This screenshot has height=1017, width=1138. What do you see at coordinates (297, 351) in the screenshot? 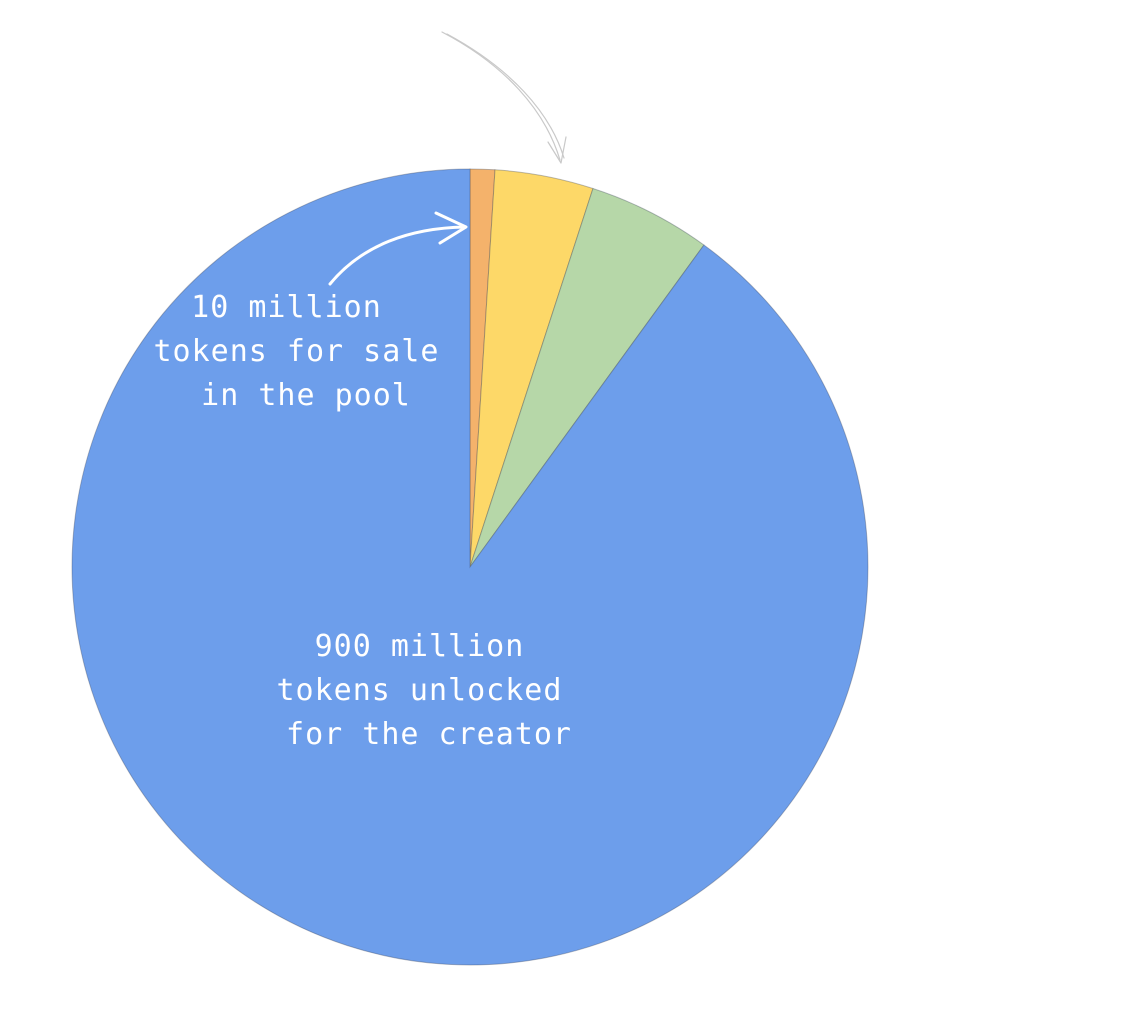
I see `annotation-pool-line-2: tokens for sale` at bounding box center [297, 351].